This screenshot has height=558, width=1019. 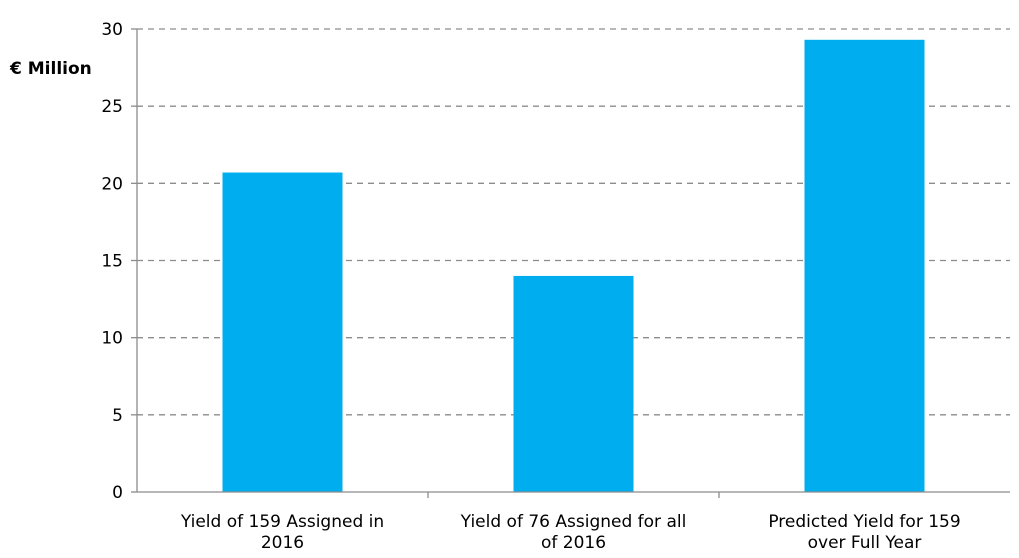 I want to click on y-axis-title: € Million, so click(x=50, y=69).